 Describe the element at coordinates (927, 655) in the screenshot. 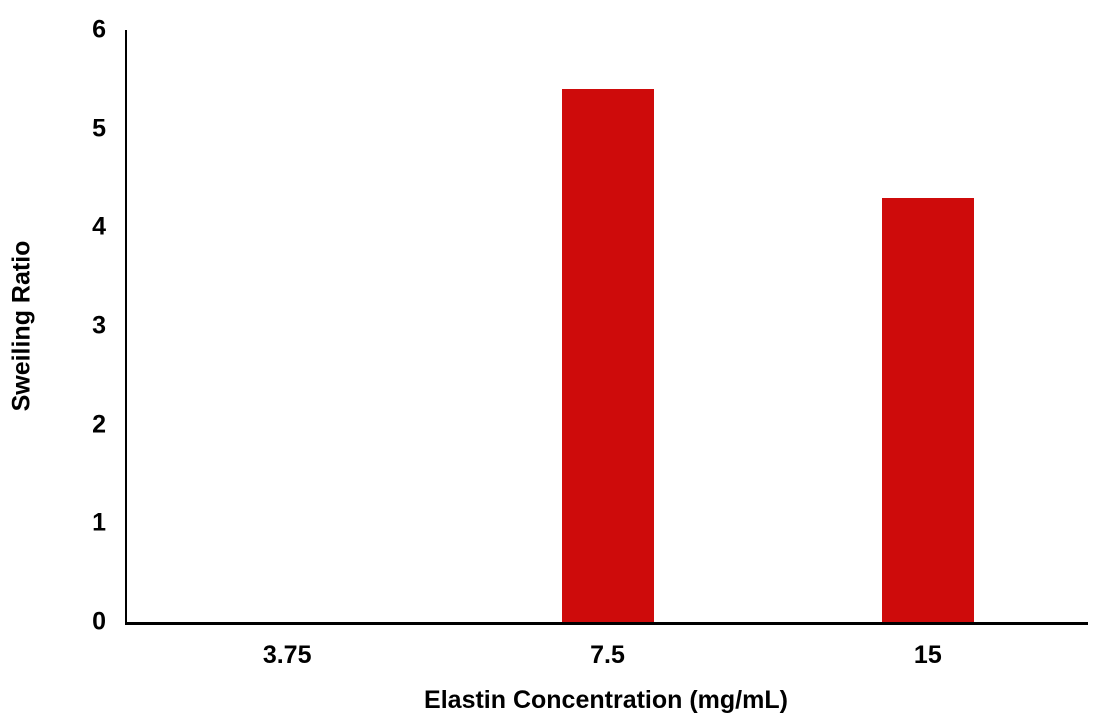

I see `x-tick-label: 15` at that location.